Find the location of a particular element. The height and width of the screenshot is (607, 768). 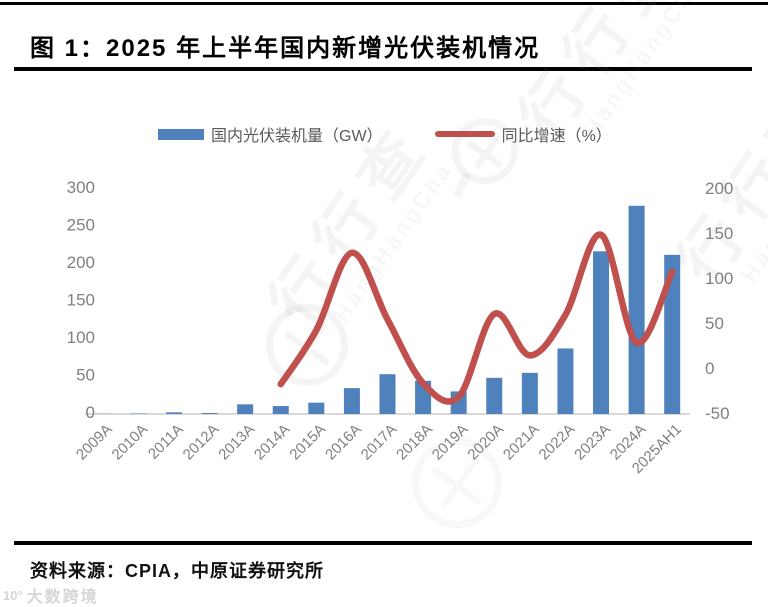

right-axis-tick-label: 100 is located at coordinates (719, 278).